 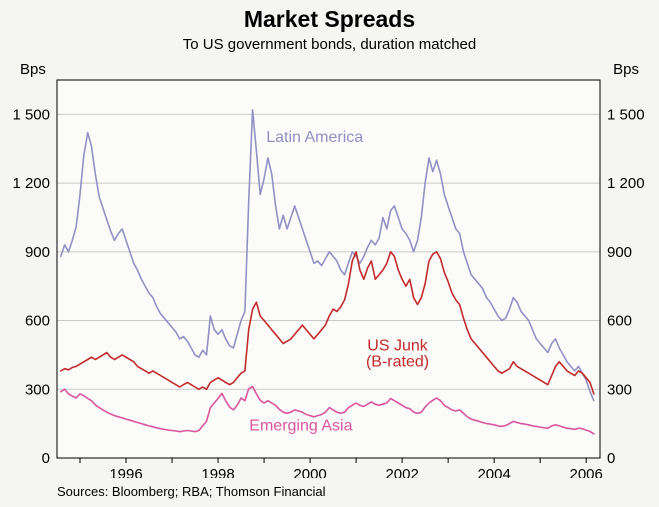 What do you see at coordinates (217, 472) in the screenshot?
I see `x-tick-label-1998: 1998` at bounding box center [217, 472].